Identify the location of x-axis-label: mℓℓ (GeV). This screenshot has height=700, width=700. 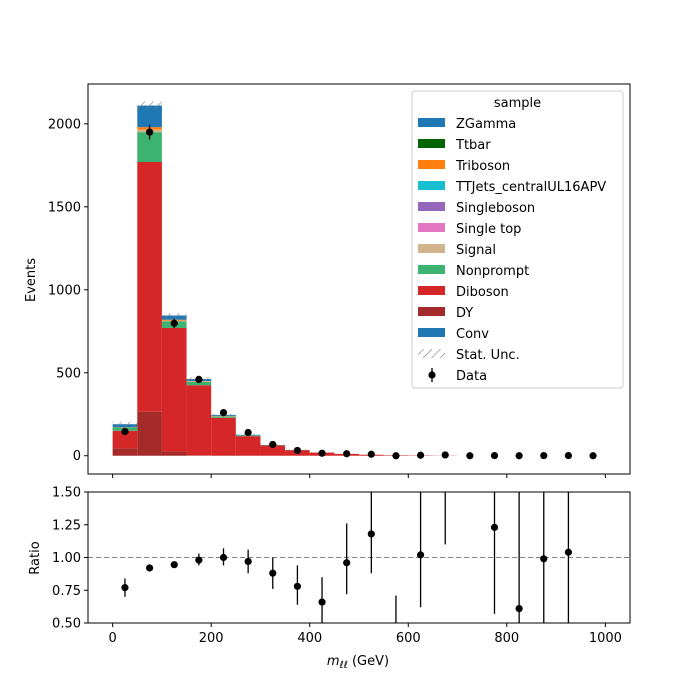
(358, 662).